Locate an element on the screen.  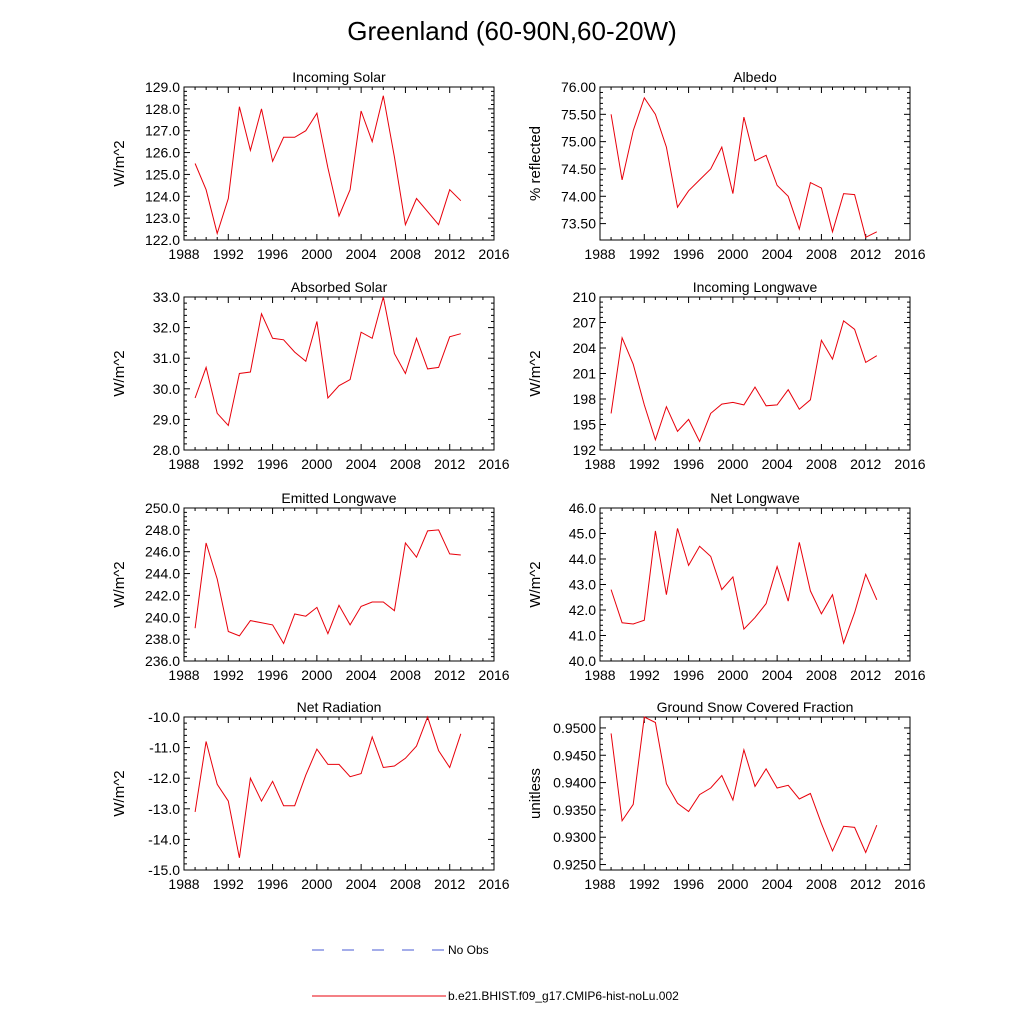
y-tick-label: 28.0 is located at coordinates (166, 450).